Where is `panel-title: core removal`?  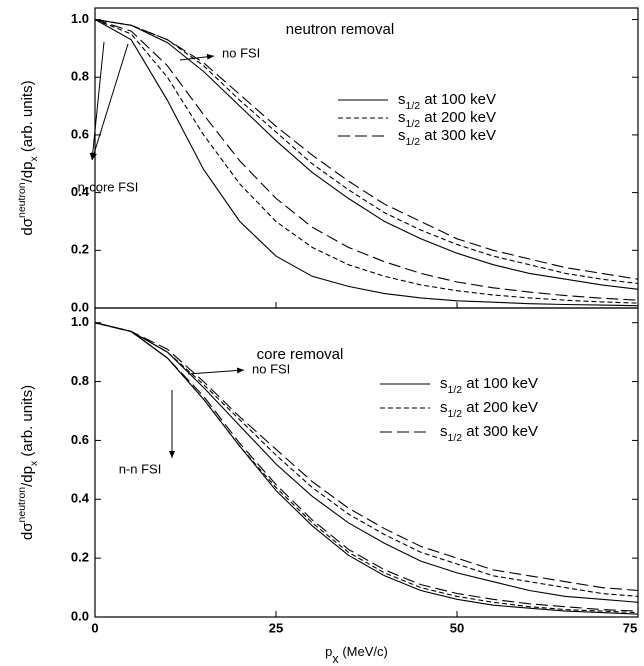
panel-title: core removal is located at coordinates (300, 354).